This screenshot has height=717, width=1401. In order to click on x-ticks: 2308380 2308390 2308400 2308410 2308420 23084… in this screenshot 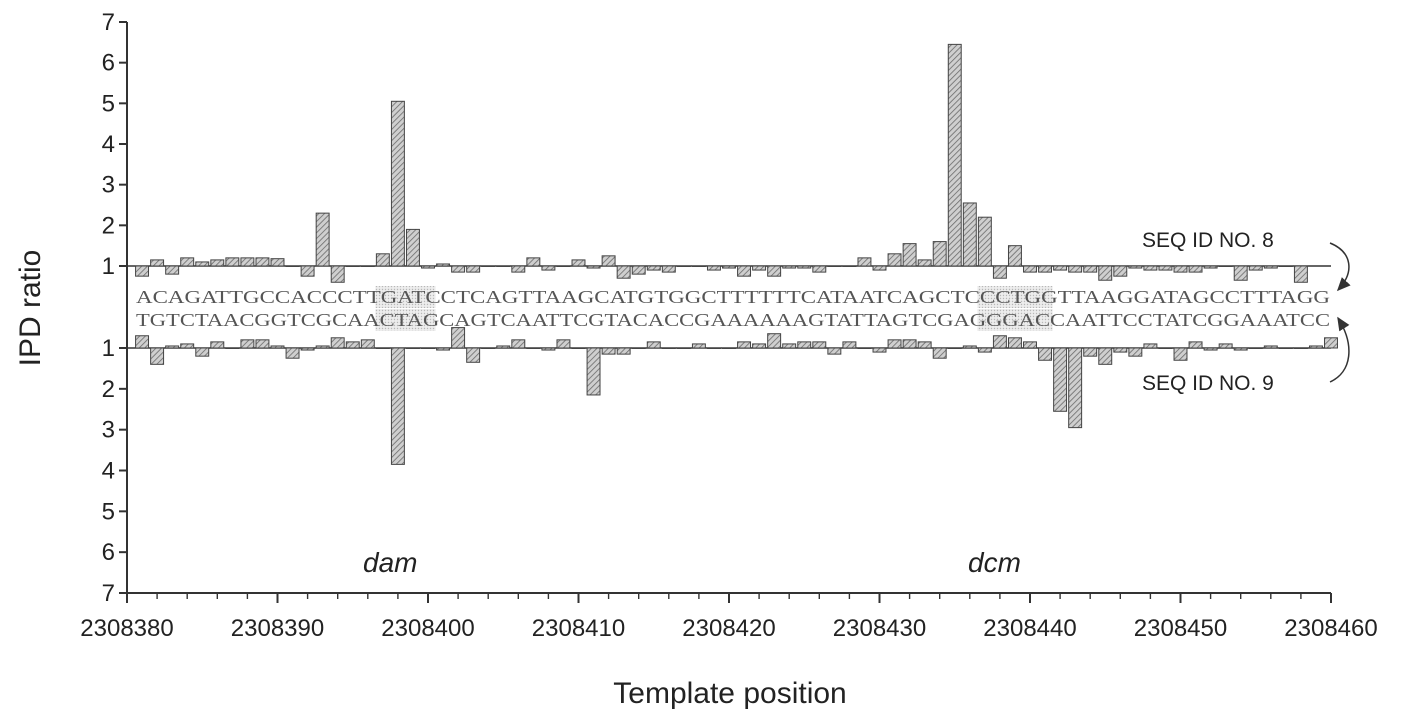, I will do `click(729, 617)`.